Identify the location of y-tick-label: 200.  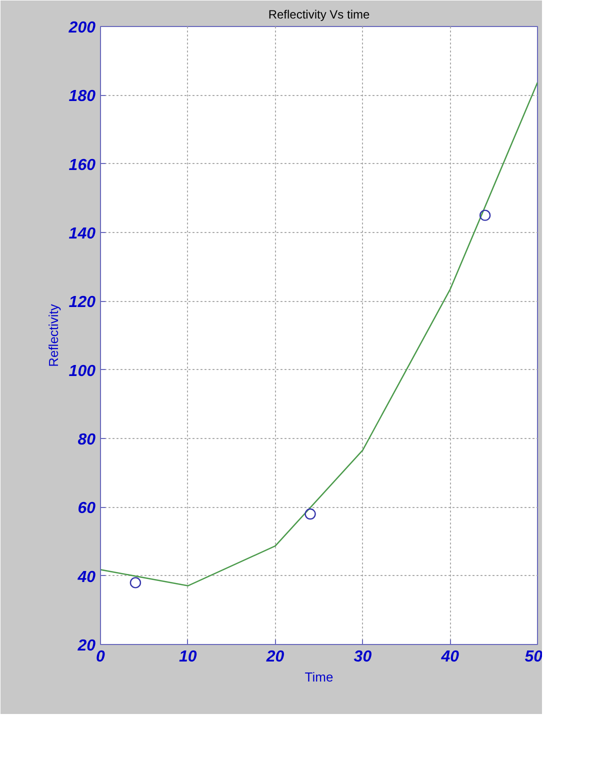
(82, 28).